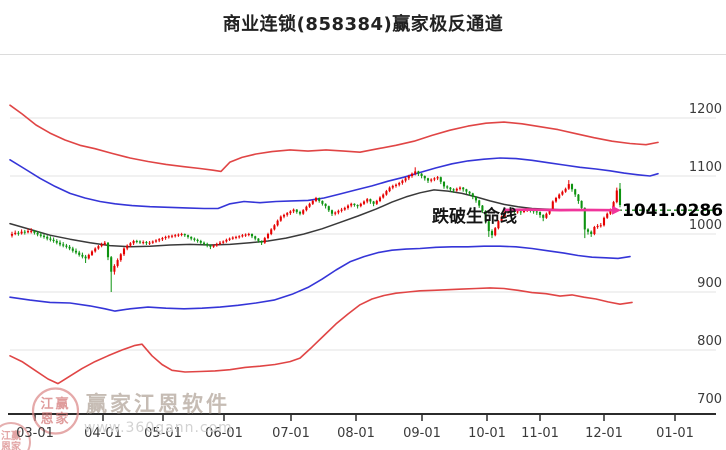 The image size is (726, 450). I want to click on corner-seal-row2: 恩家, so click(11, 445).